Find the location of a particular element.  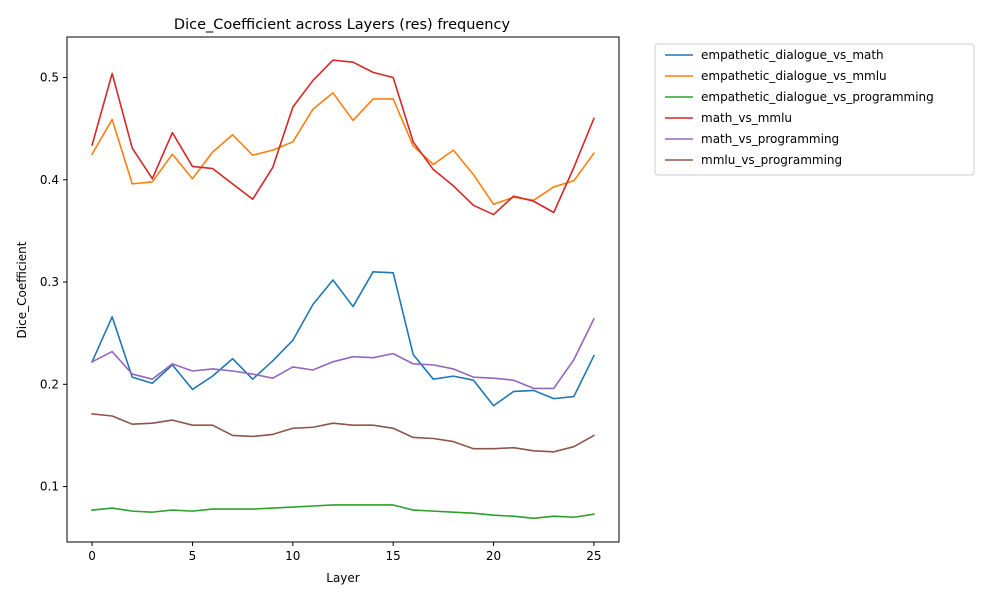

x-tick-label: 5 is located at coordinates (193, 556).